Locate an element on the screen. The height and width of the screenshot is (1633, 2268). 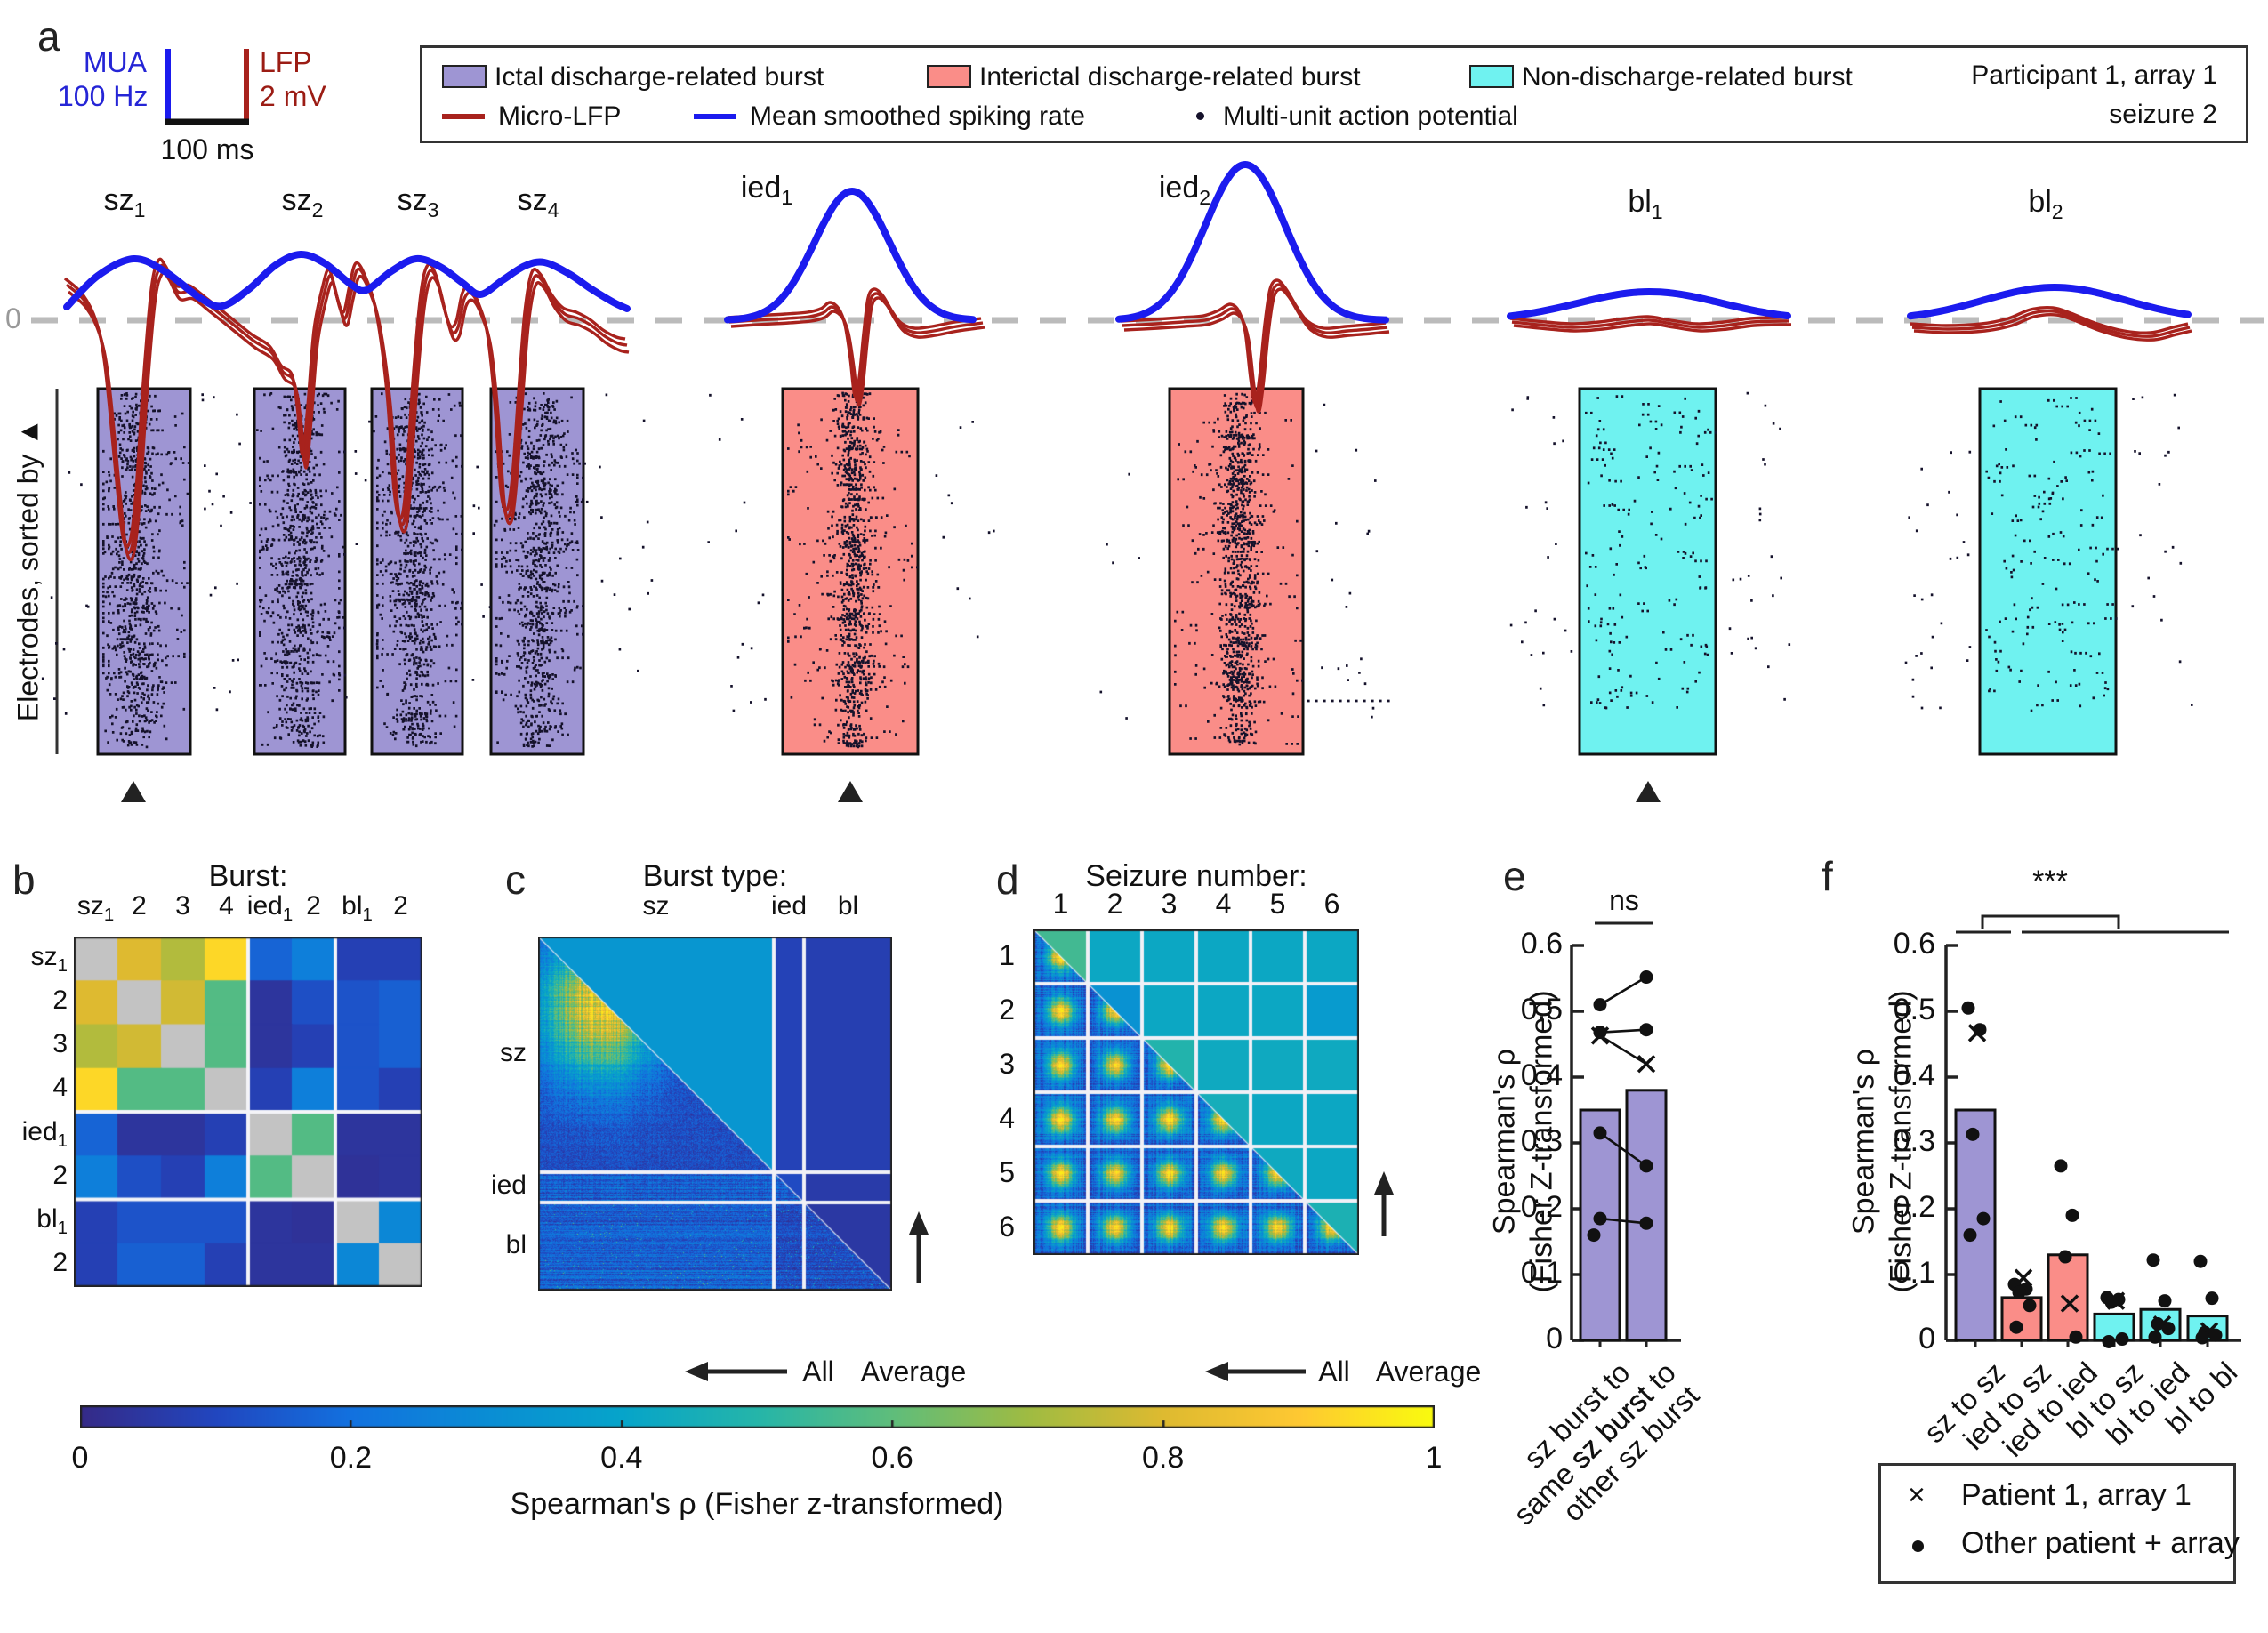
zero-baseline-label: 0 is located at coordinates (13, 318).